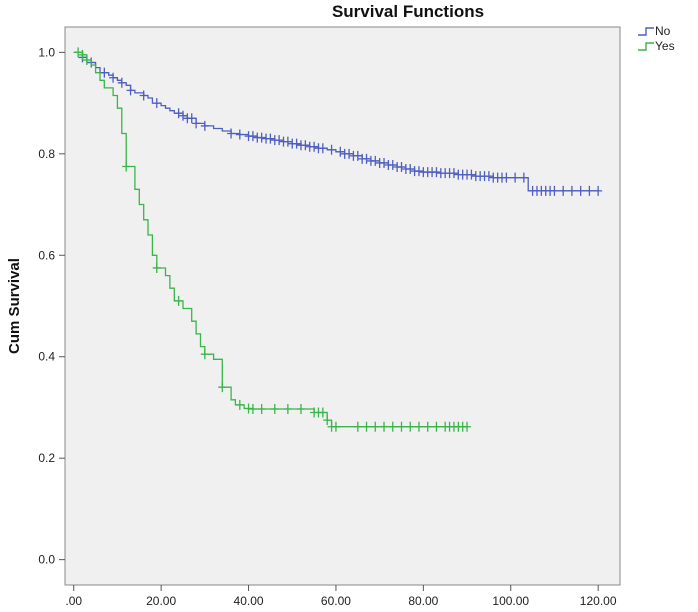 The height and width of the screenshot is (612, 698). What do you see at coordinates (46, 560) in the screenshot?
I see `y-tick-label: 0.0` at bounding box center [46, 560].